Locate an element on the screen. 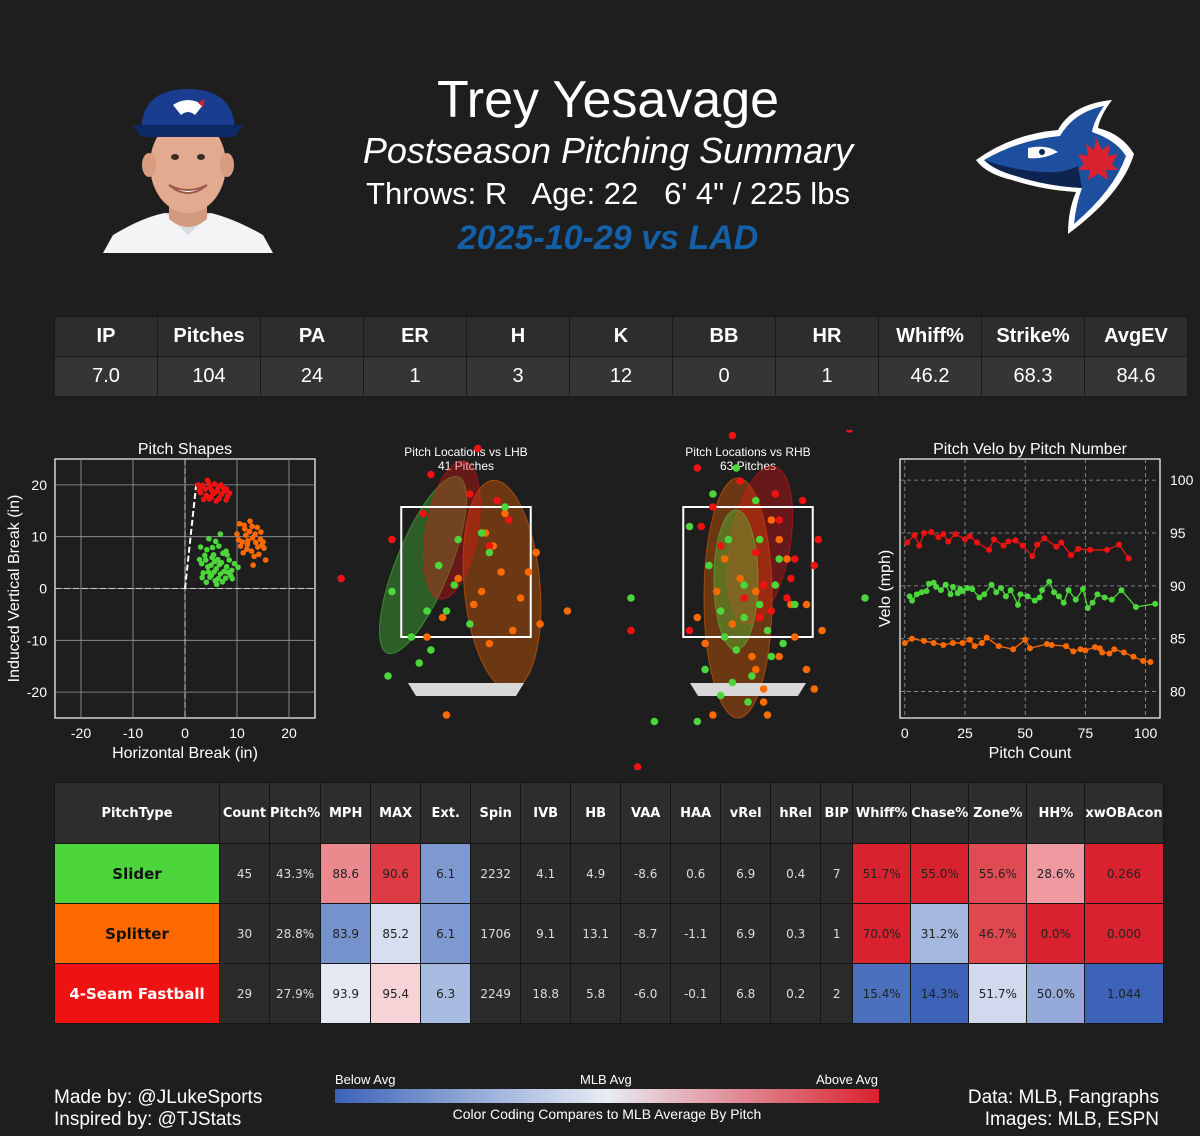  stat-value-hr: 1 is located at coordinates (827, 376).